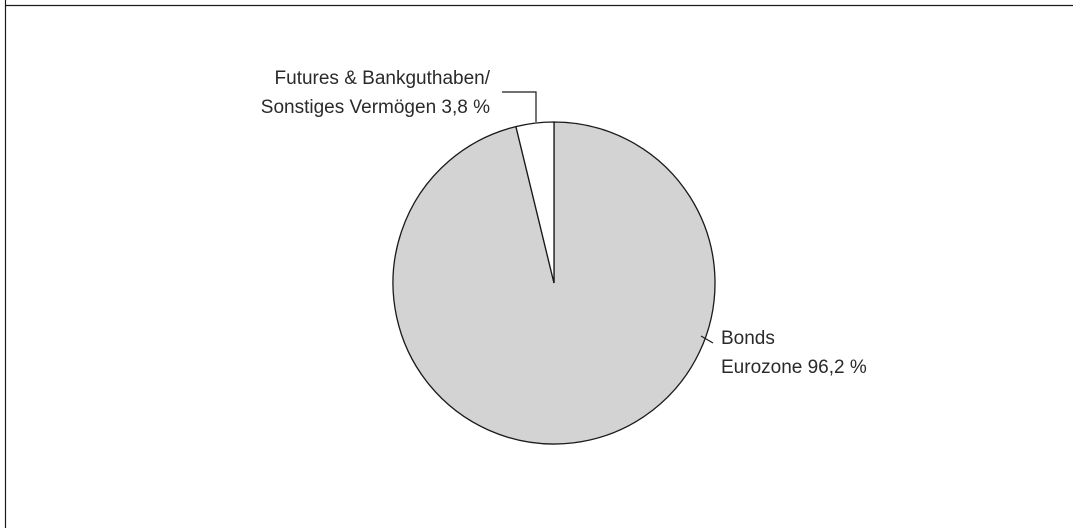 This screenshot has height=528, width=1073. Describe the element at coordinates (535, 202) in the screenshot. I see `pie-slice-futures-bankguthaben` at that location.